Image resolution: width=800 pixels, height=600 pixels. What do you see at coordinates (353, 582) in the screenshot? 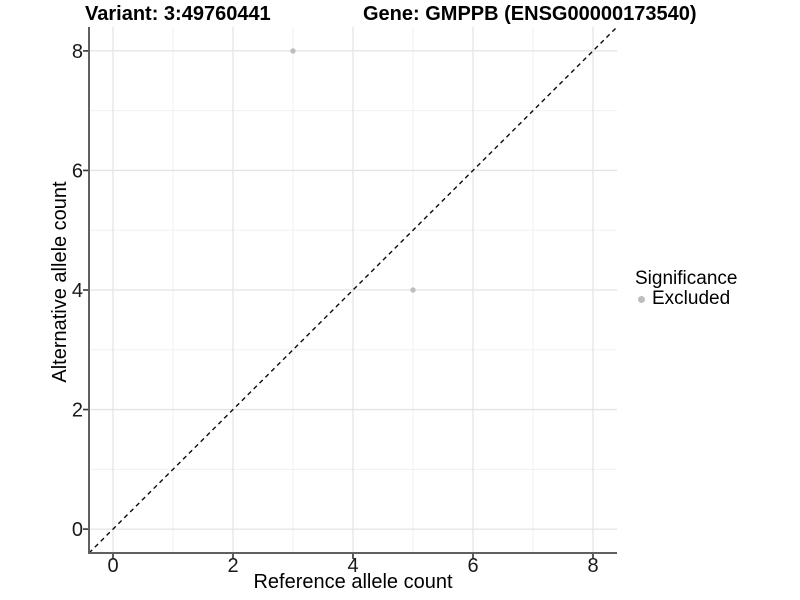
I see `x-axis-title: Reference allele count` at bounding box center [353, 582].